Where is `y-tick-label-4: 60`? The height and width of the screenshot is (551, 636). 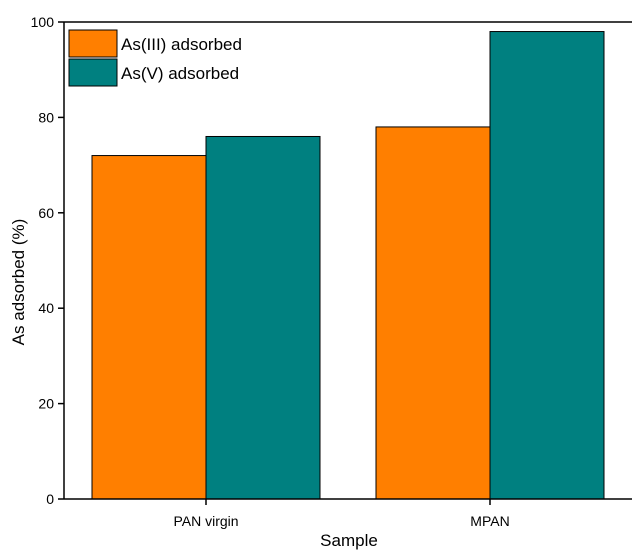
y-tick-label-4: 60 is located at coordinates (46, 213).